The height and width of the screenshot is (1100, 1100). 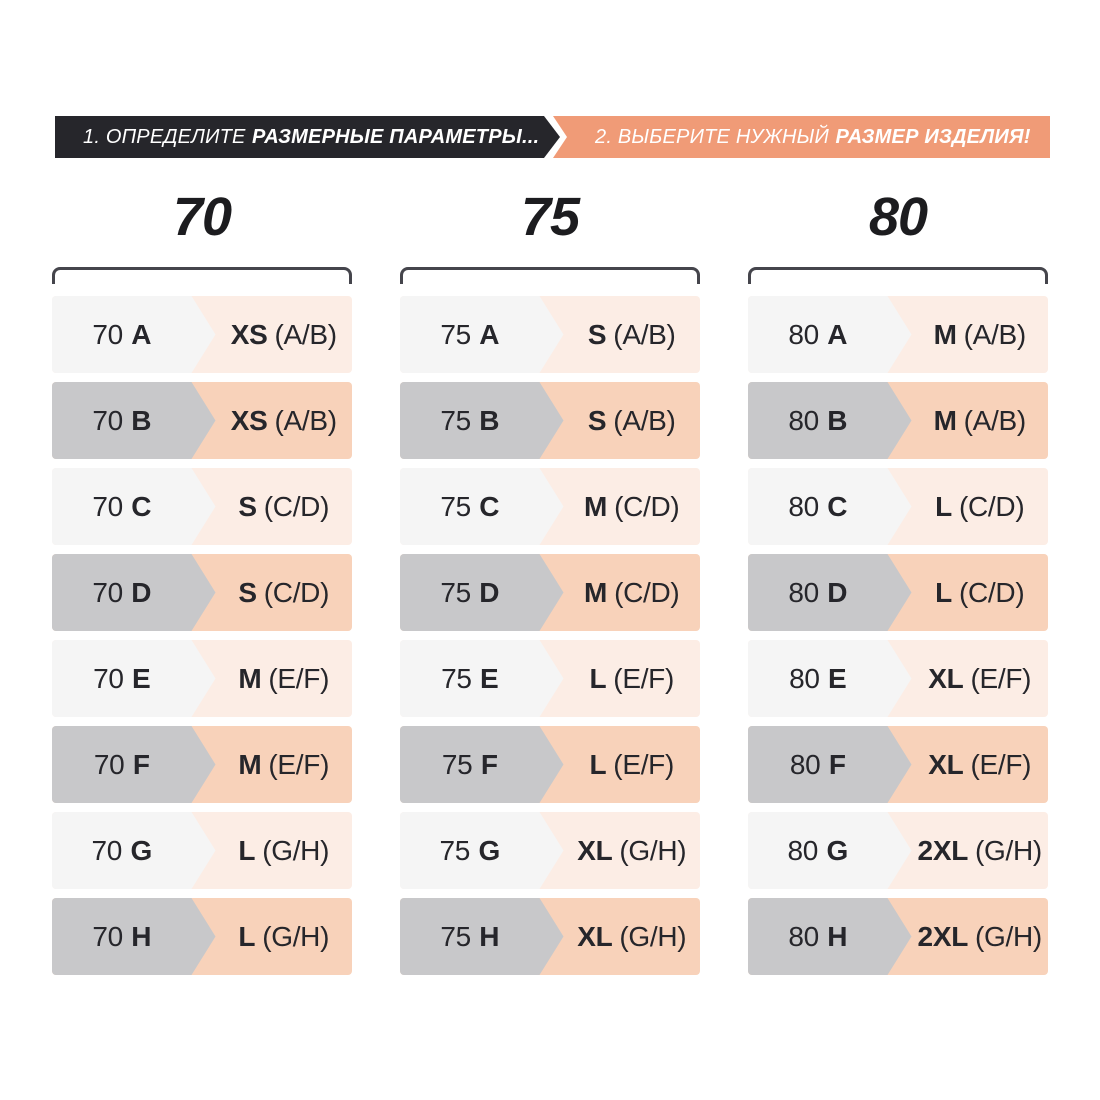 What do you see at coordinates (898, 217) in the screenshot?
I see `column-header-80: 80` at bounding box center [898, 217].